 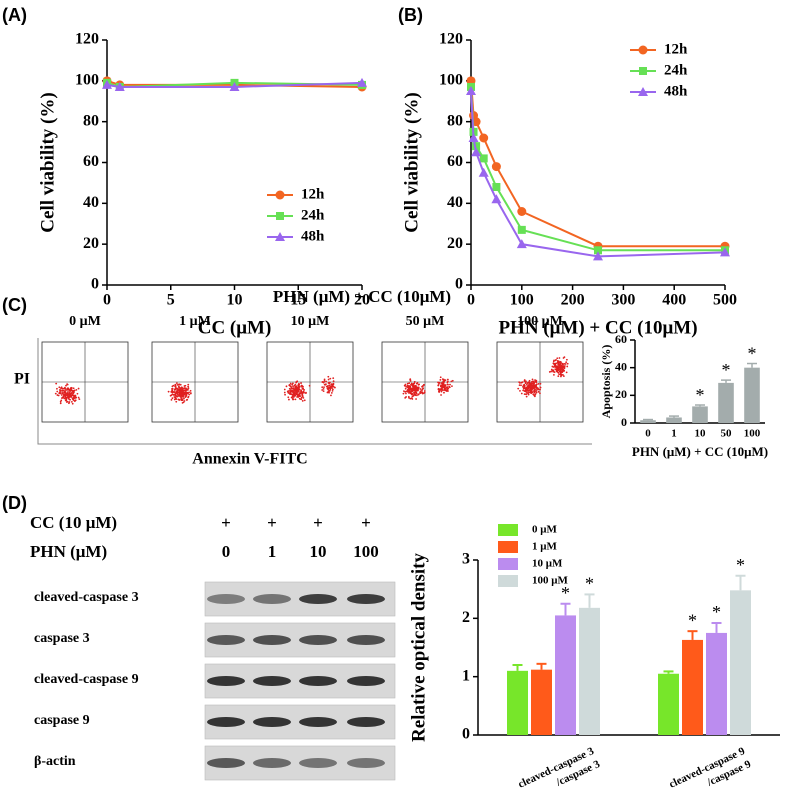 I want to click on legend-label: 24h, so click(x=676, y=70).